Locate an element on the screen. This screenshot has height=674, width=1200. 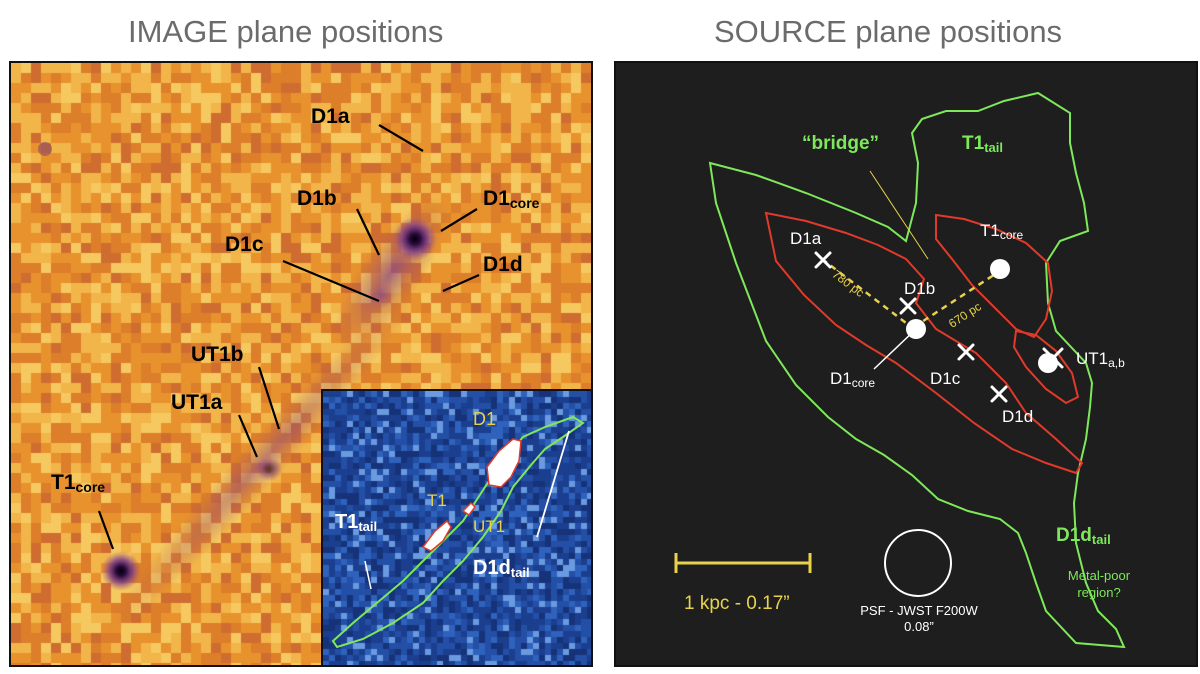
inset-contours is located at coordinates (458, 532).